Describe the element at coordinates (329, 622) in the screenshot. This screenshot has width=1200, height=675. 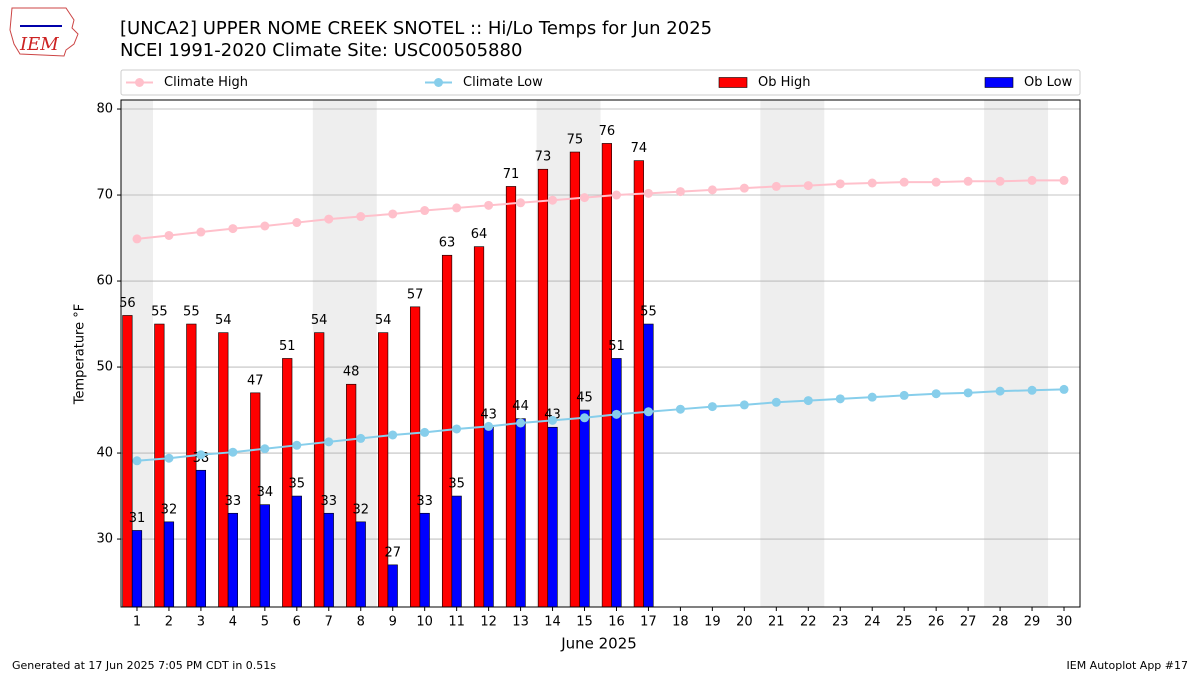
I see `x-tick-label: 7` at that location.